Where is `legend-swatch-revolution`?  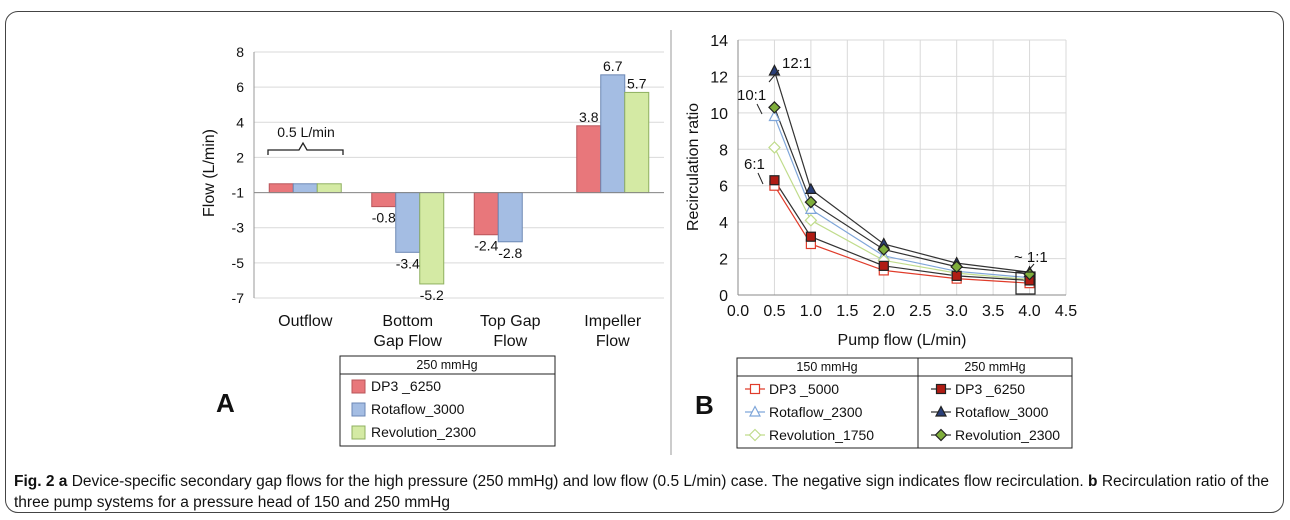
legend-swatch-revolution is located at coordinates (358, 432).